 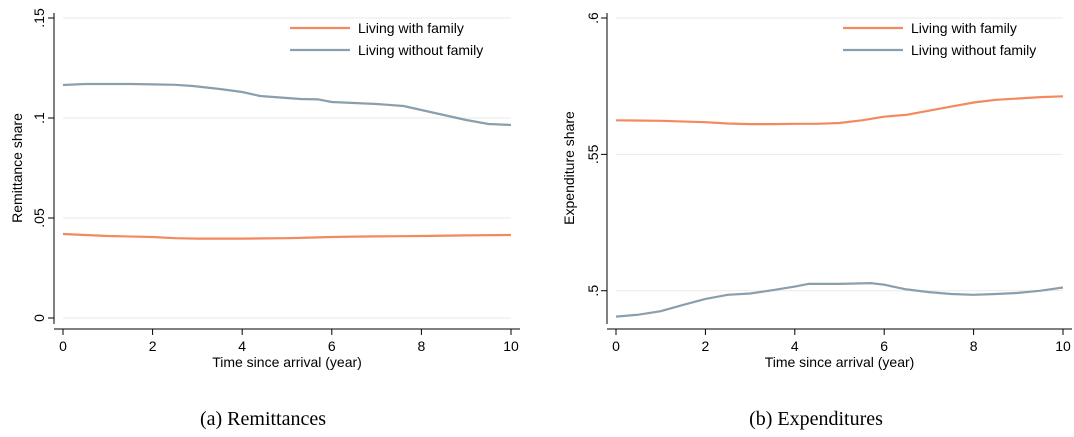 I want to click on y-axis-title: Remittance share, so click(x=17, y=168).